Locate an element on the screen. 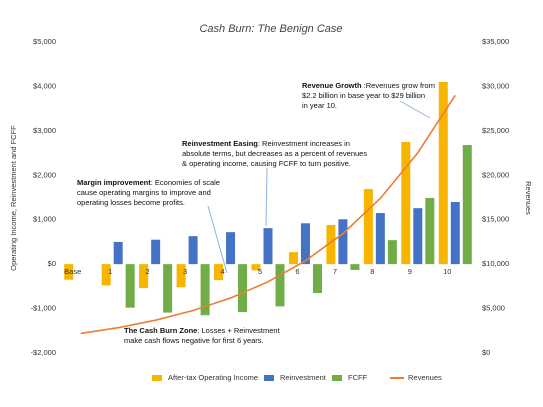 The image size is (543, 407). y-tick-label: $5,000 is located at coordinates (44, 41).